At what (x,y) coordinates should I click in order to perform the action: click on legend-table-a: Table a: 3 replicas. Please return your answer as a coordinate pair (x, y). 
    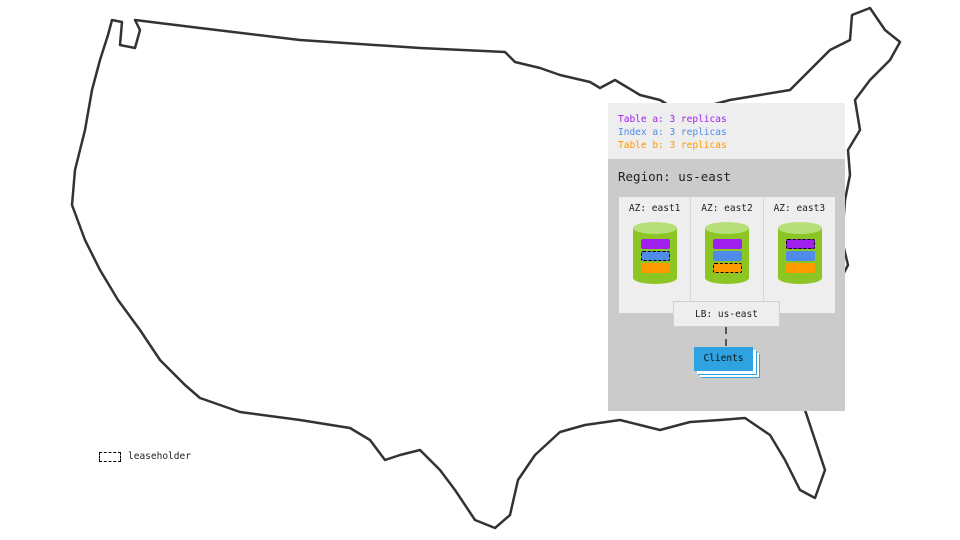
    Looking at the image, I should click on (672, 119).